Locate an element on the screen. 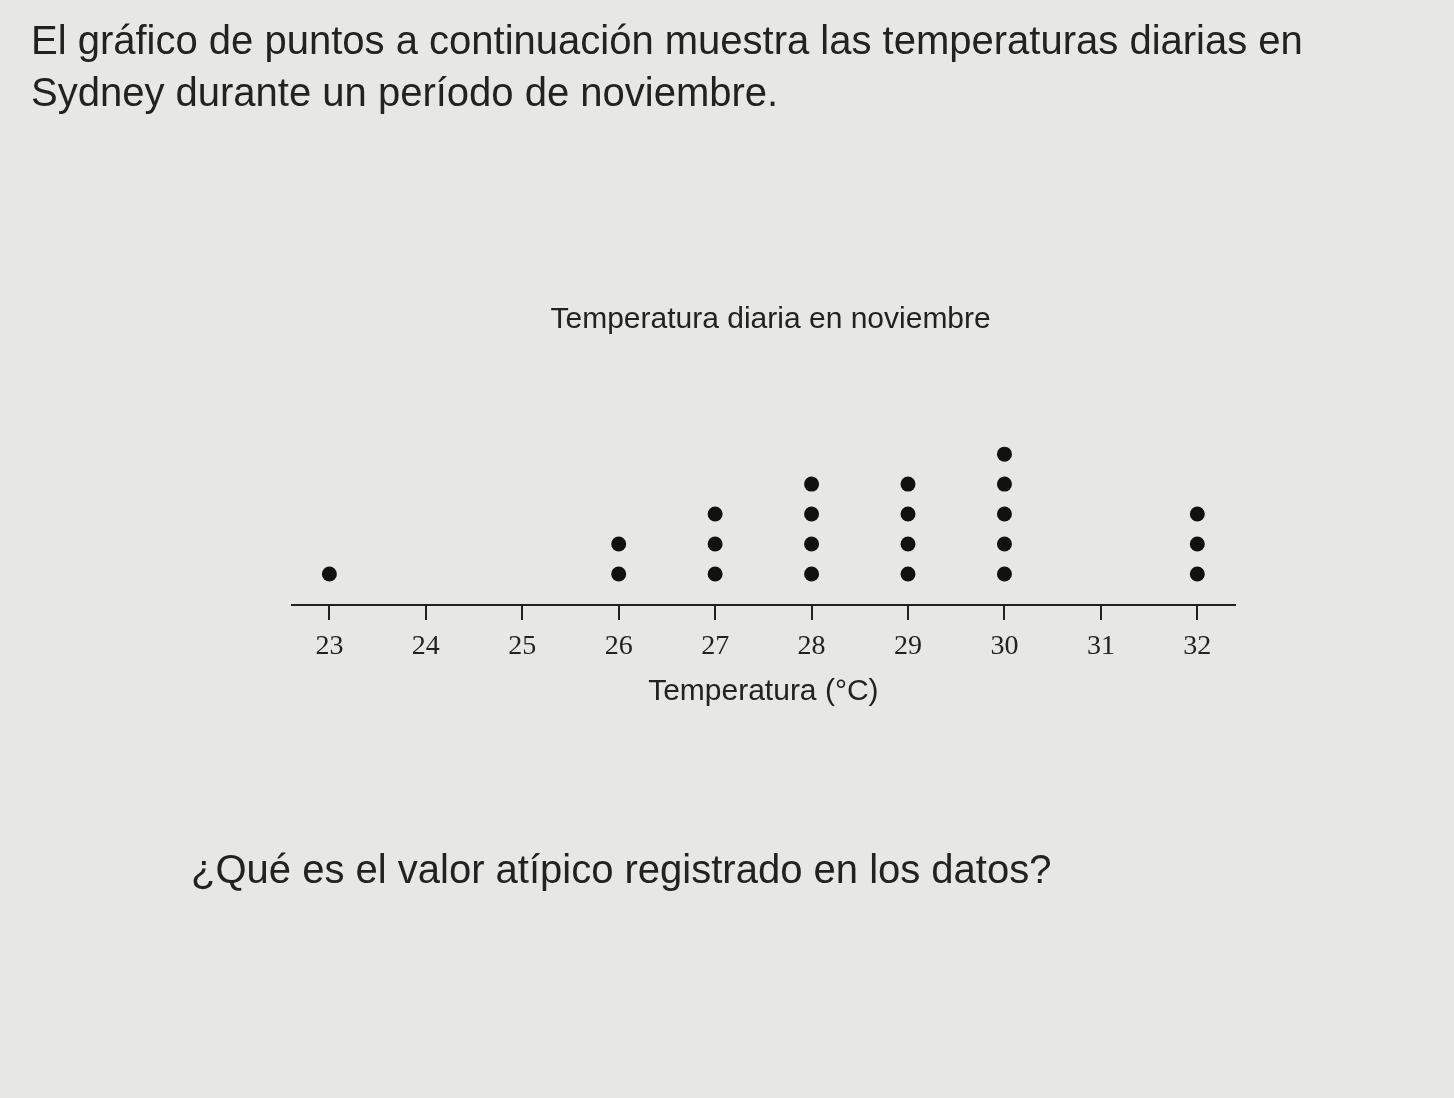 The height and width of the screenshot is (1098, 1454). x-tick-label: 24 is located at coordinates (425, 644).